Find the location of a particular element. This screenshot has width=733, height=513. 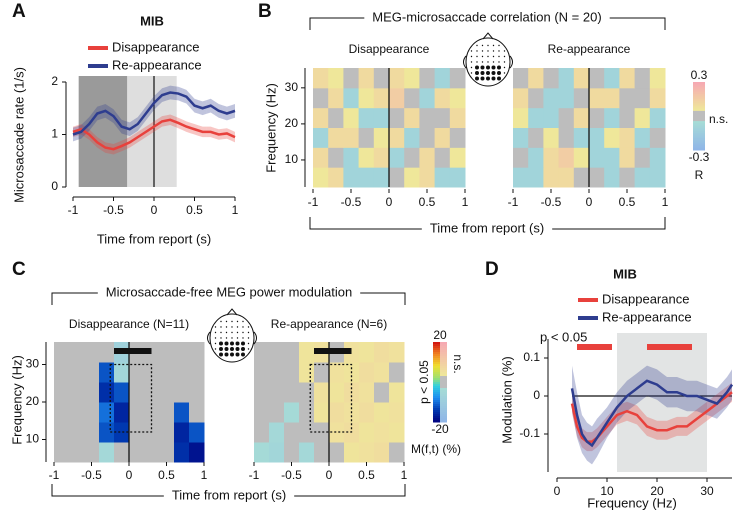

x-tick-label: -1 is located at coordinates (54, 475).